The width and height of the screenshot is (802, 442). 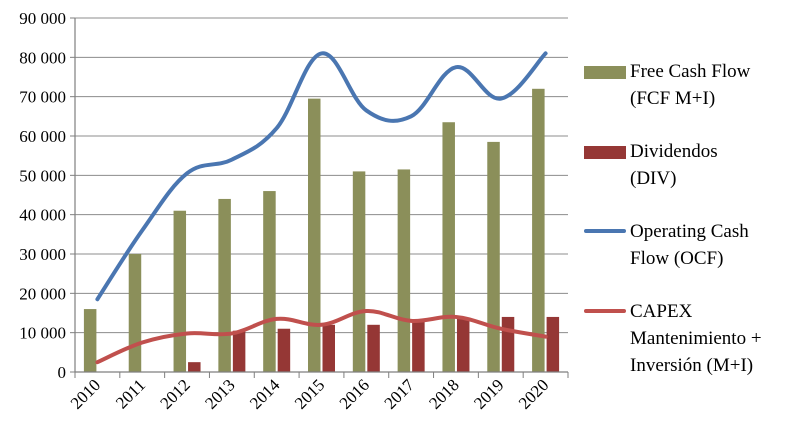 What do you see at coordinates (42, 136) in the screenshot?
I see `y-tick-label: 60 000` at bounding box center [42, 136].